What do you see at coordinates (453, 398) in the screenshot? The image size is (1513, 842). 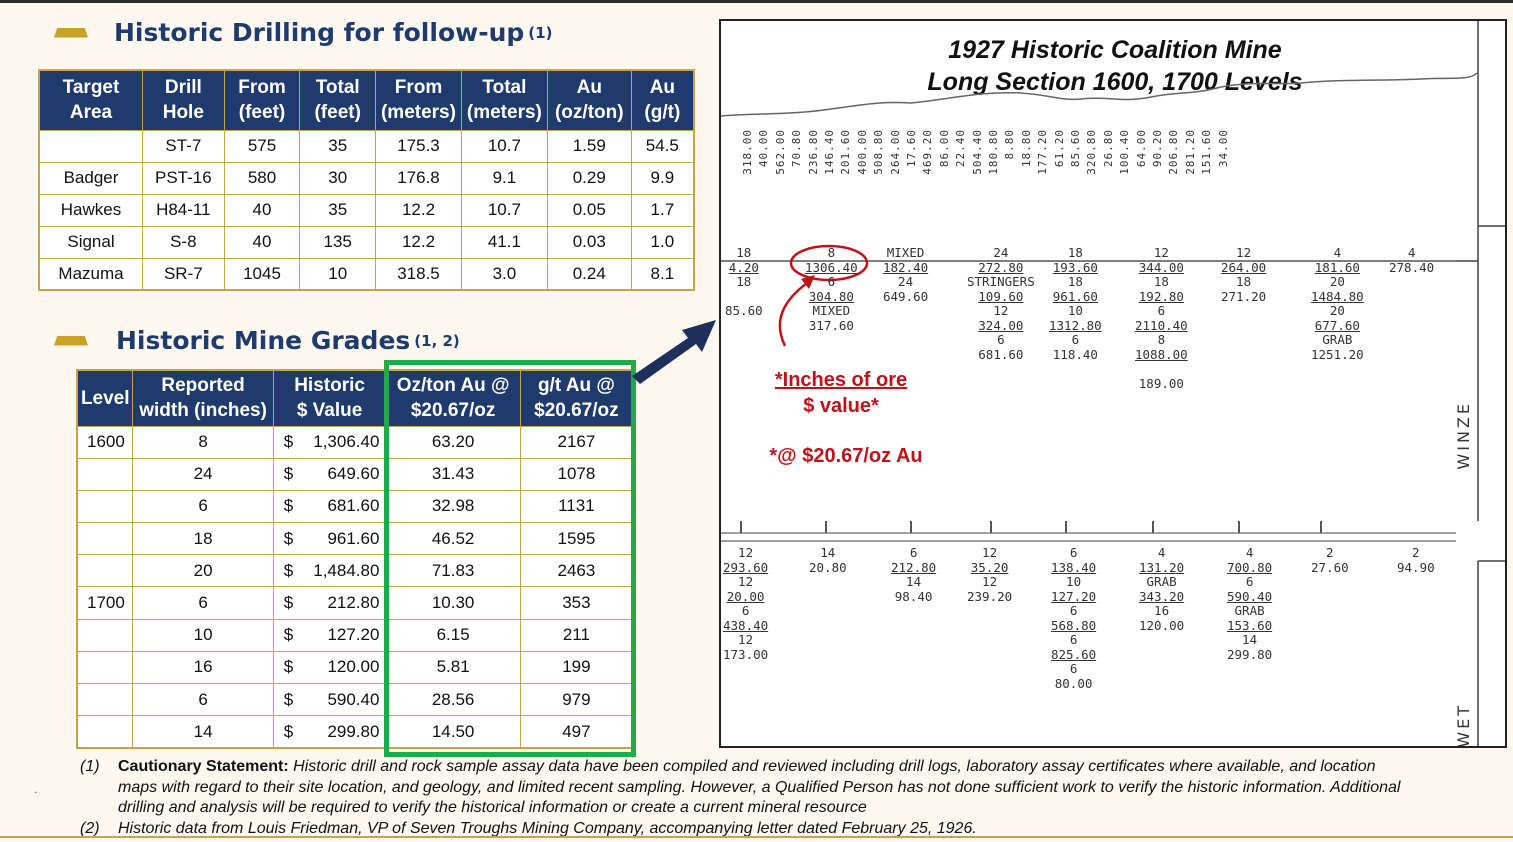 I see `grades-header-3: Oz/ton Au @ $20.67/oz` at bounding box center [453, 398].